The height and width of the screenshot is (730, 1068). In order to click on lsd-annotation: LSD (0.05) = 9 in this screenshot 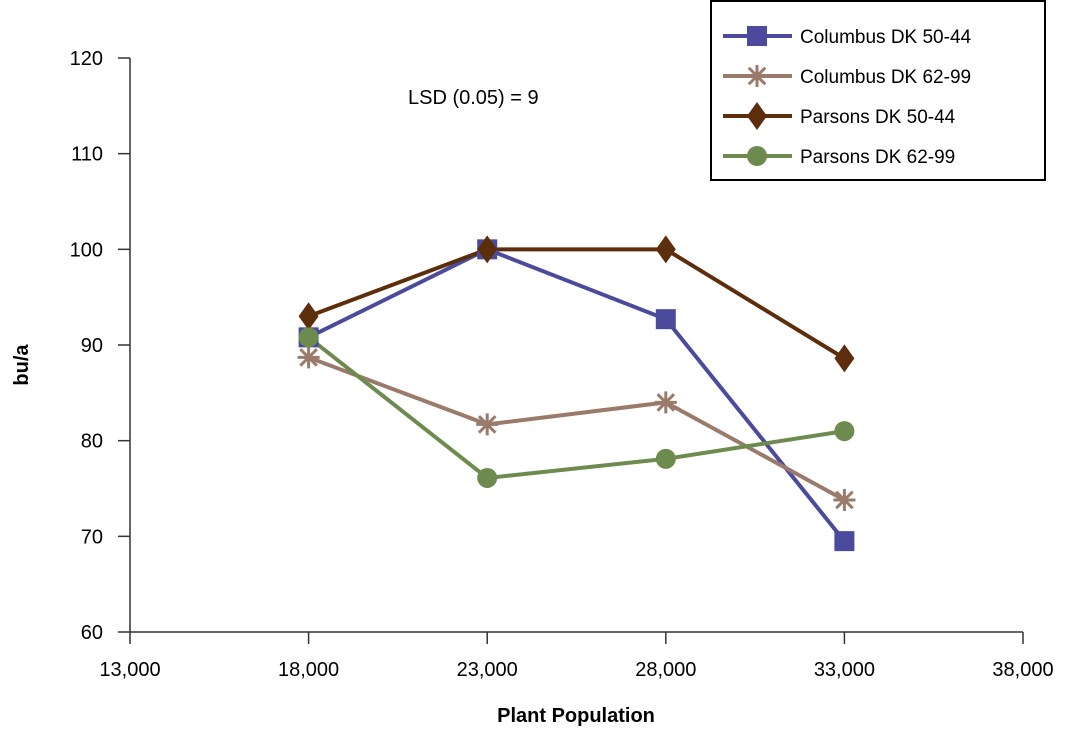, I will do `click(473, 98)`.